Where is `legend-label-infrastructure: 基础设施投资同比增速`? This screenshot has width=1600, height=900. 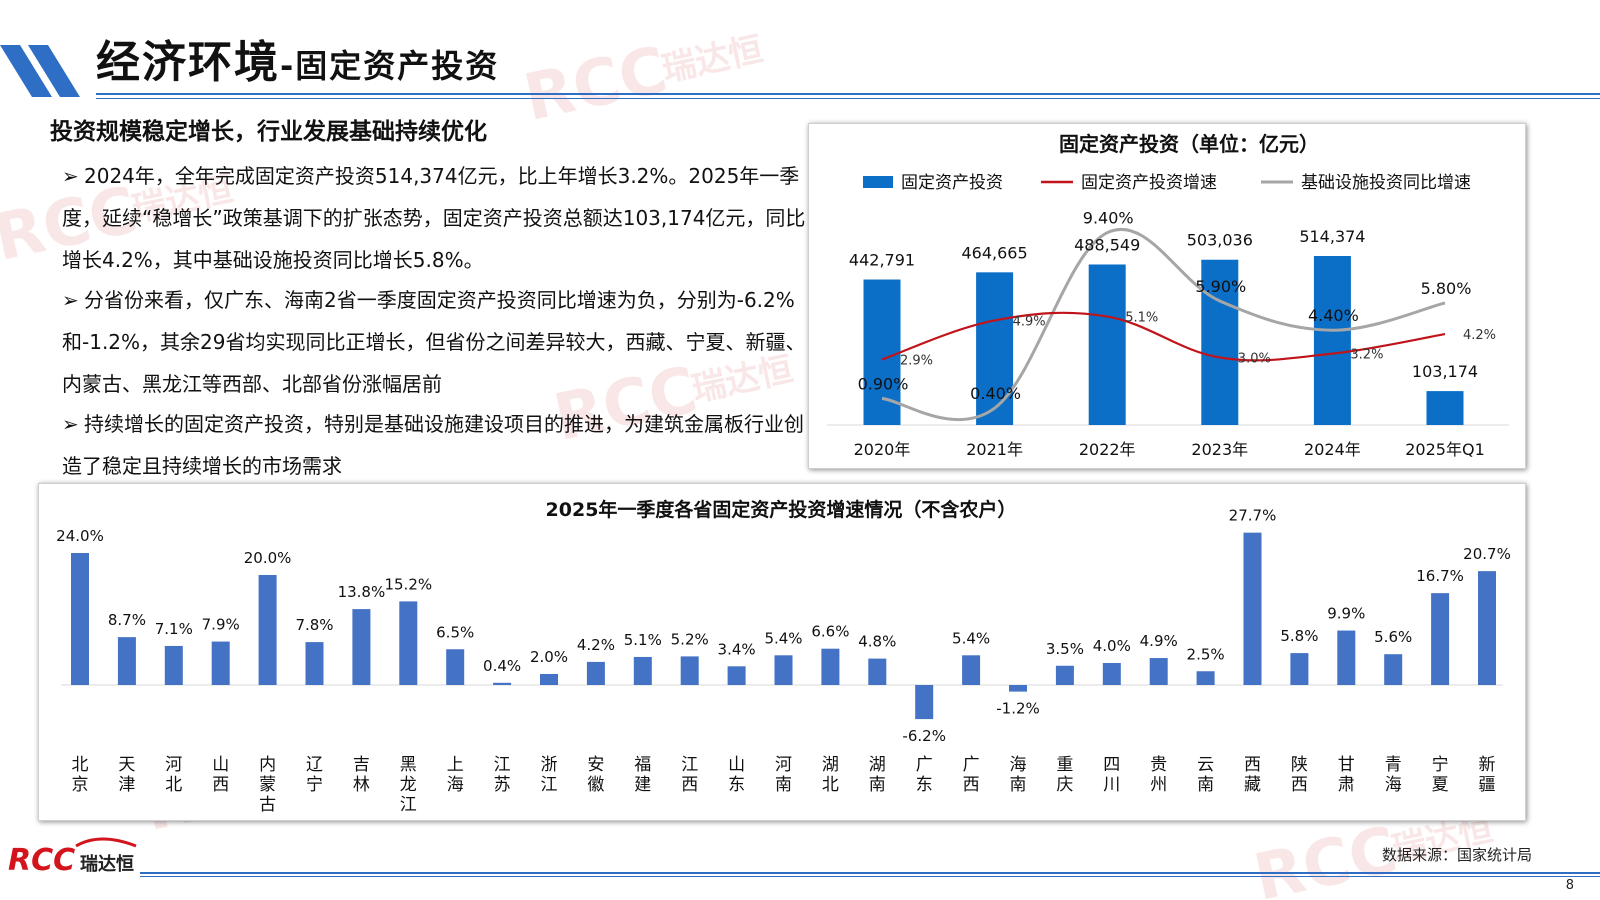
legend-label-infrastructure: 基础设施投资同比增速 is located at coordinates (1386, 183).